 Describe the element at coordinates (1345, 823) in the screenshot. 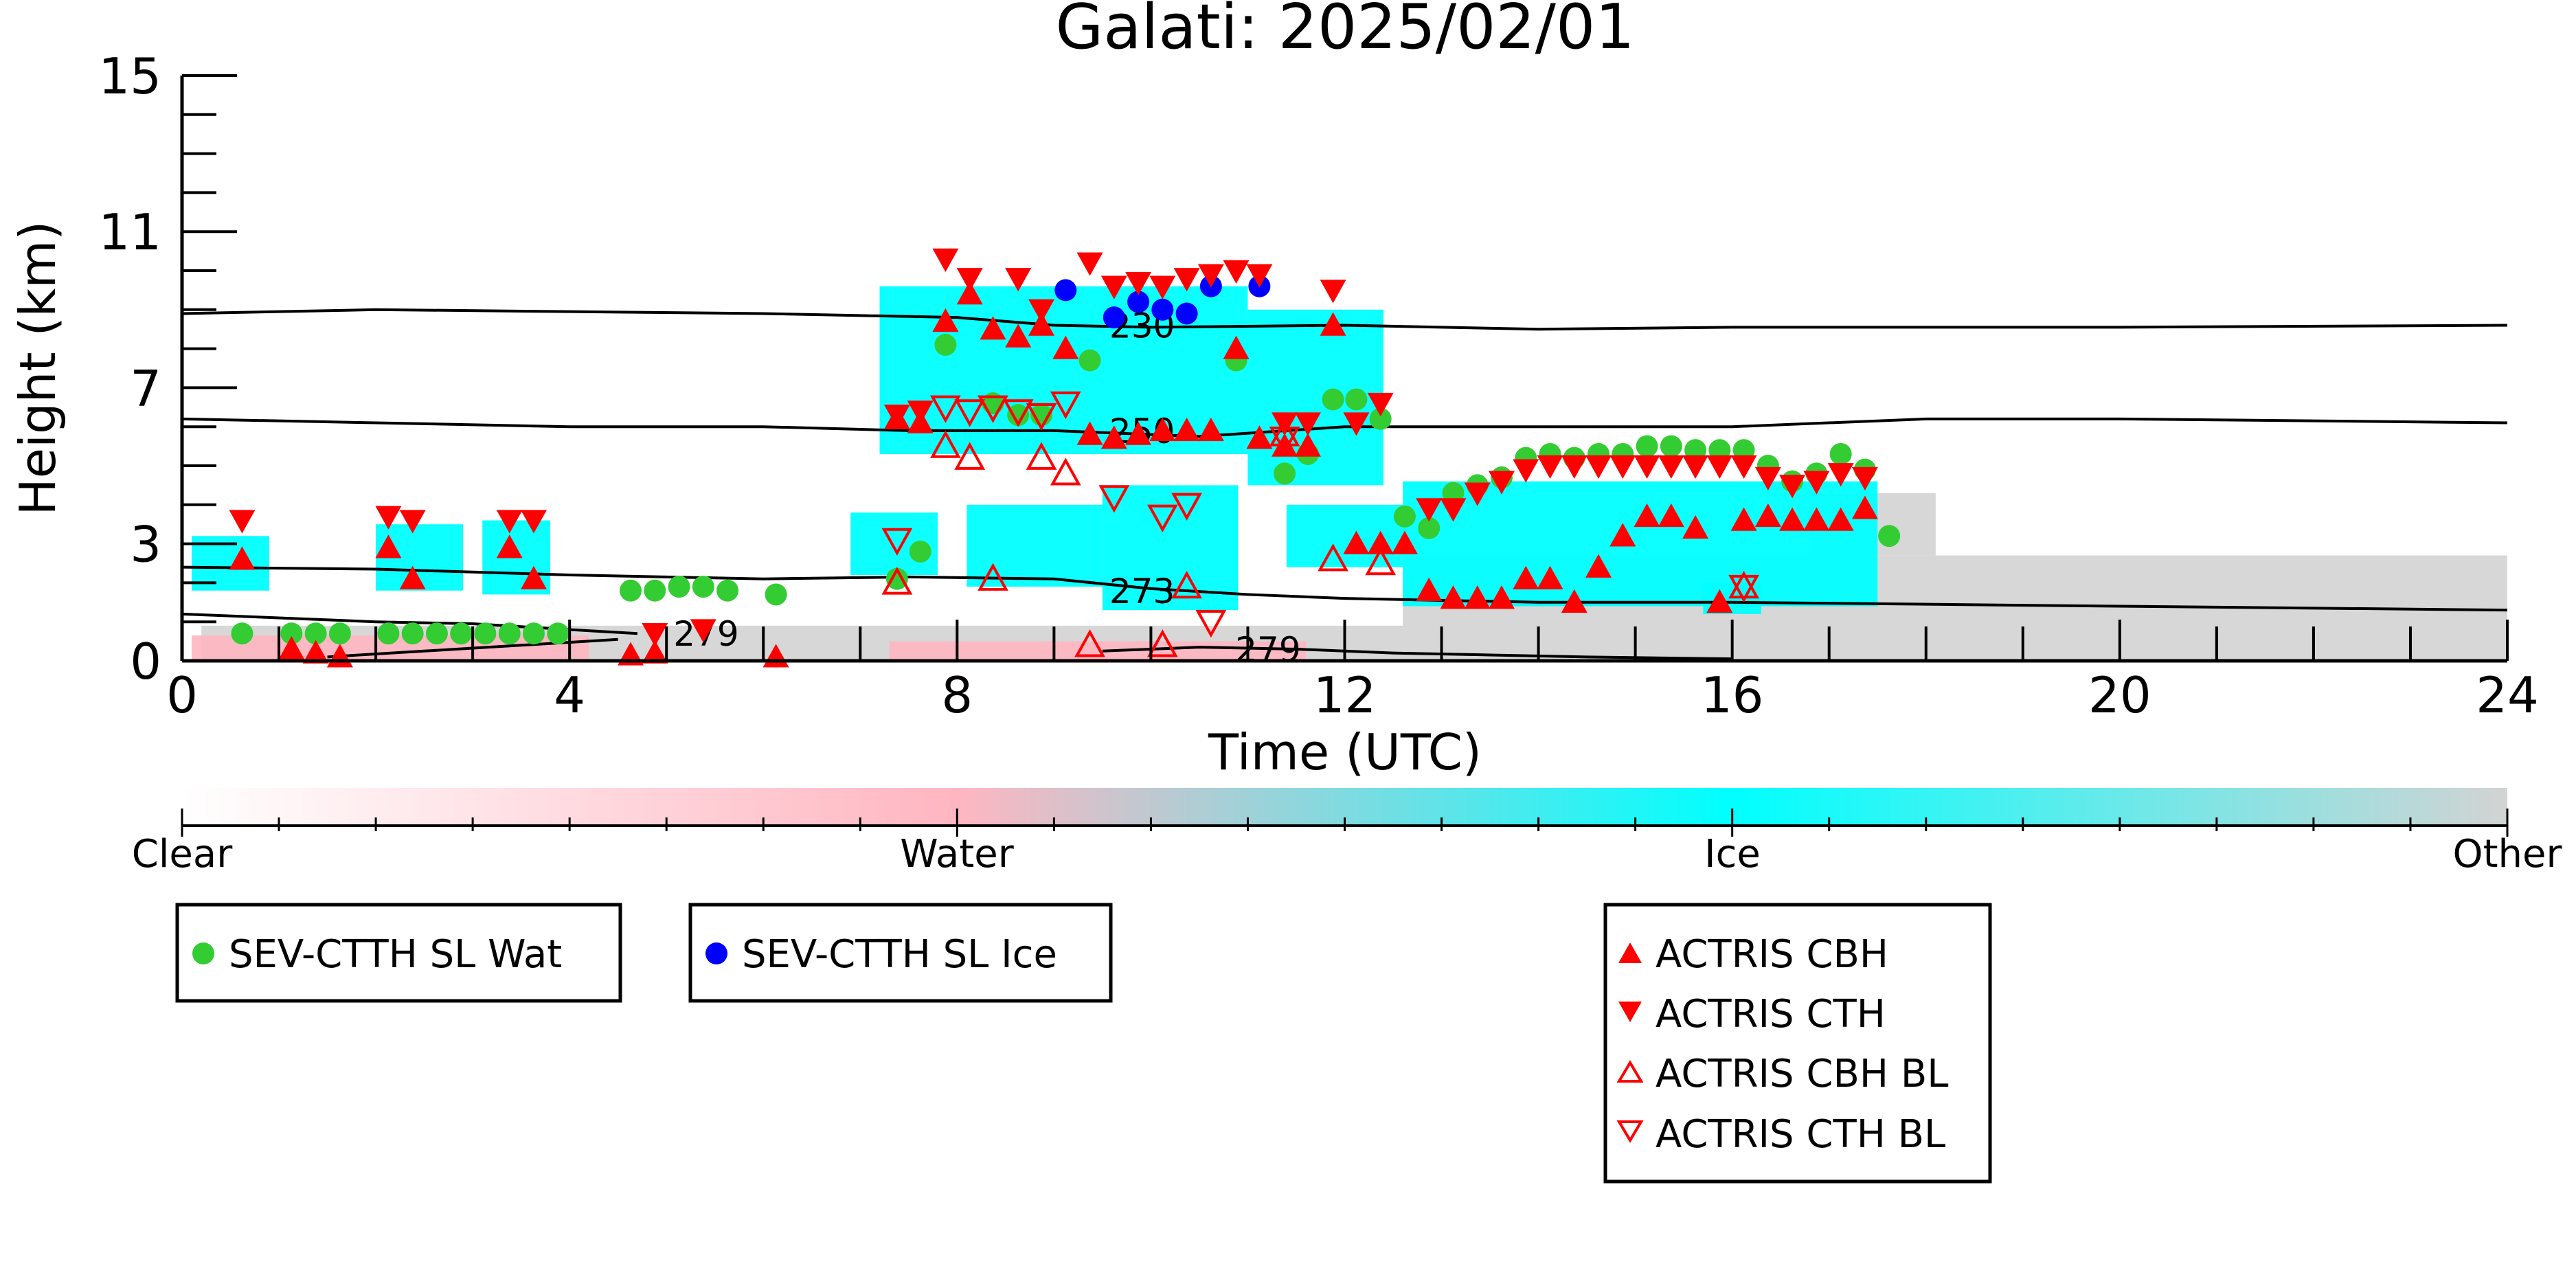

I see `colorbar-ticks` at that location.